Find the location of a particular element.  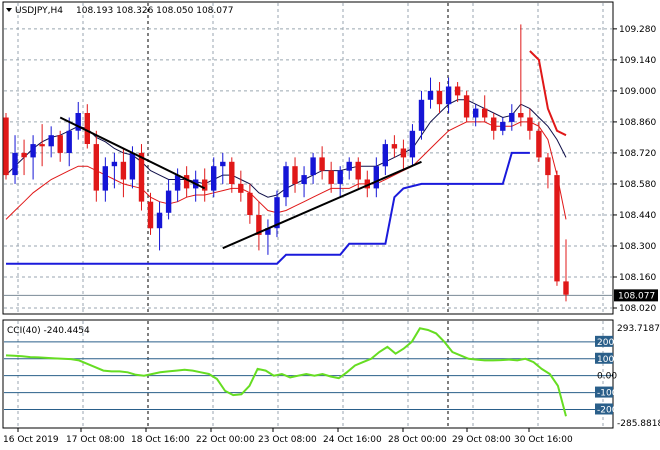

dropdown-triangle-icon is located at coordinates (9, 10).